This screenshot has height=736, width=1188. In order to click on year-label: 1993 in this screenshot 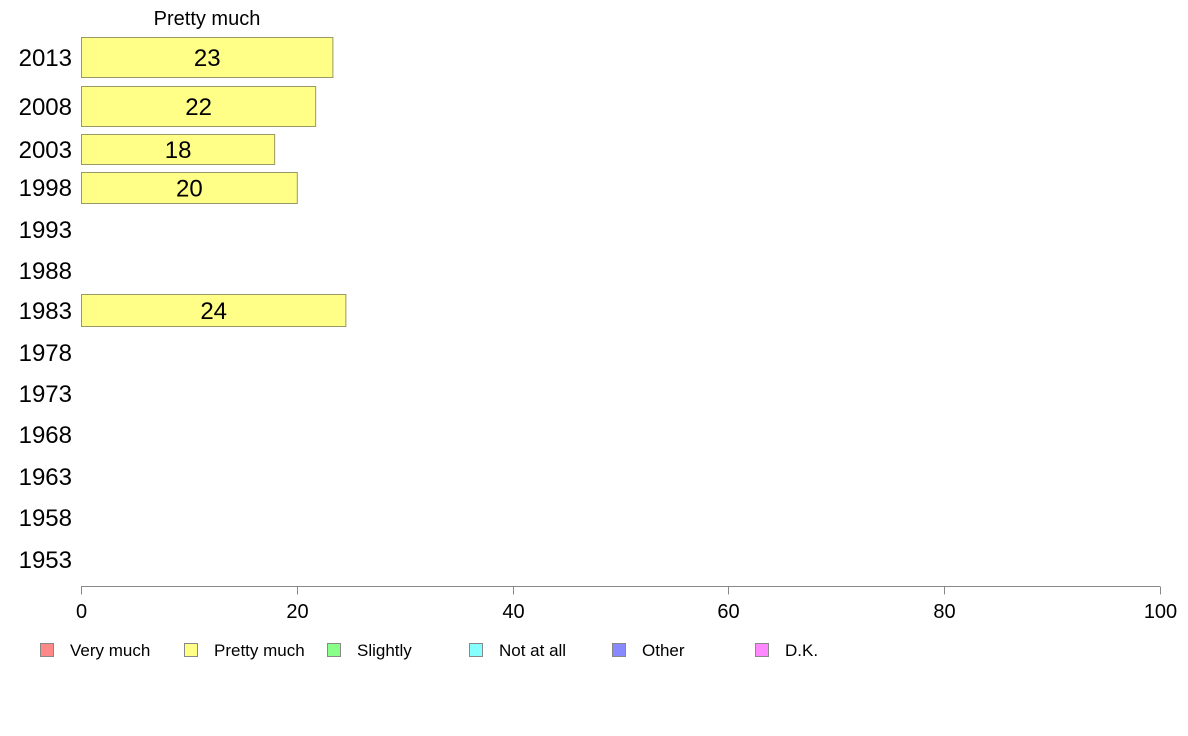, I will do `click(45, 230)`.